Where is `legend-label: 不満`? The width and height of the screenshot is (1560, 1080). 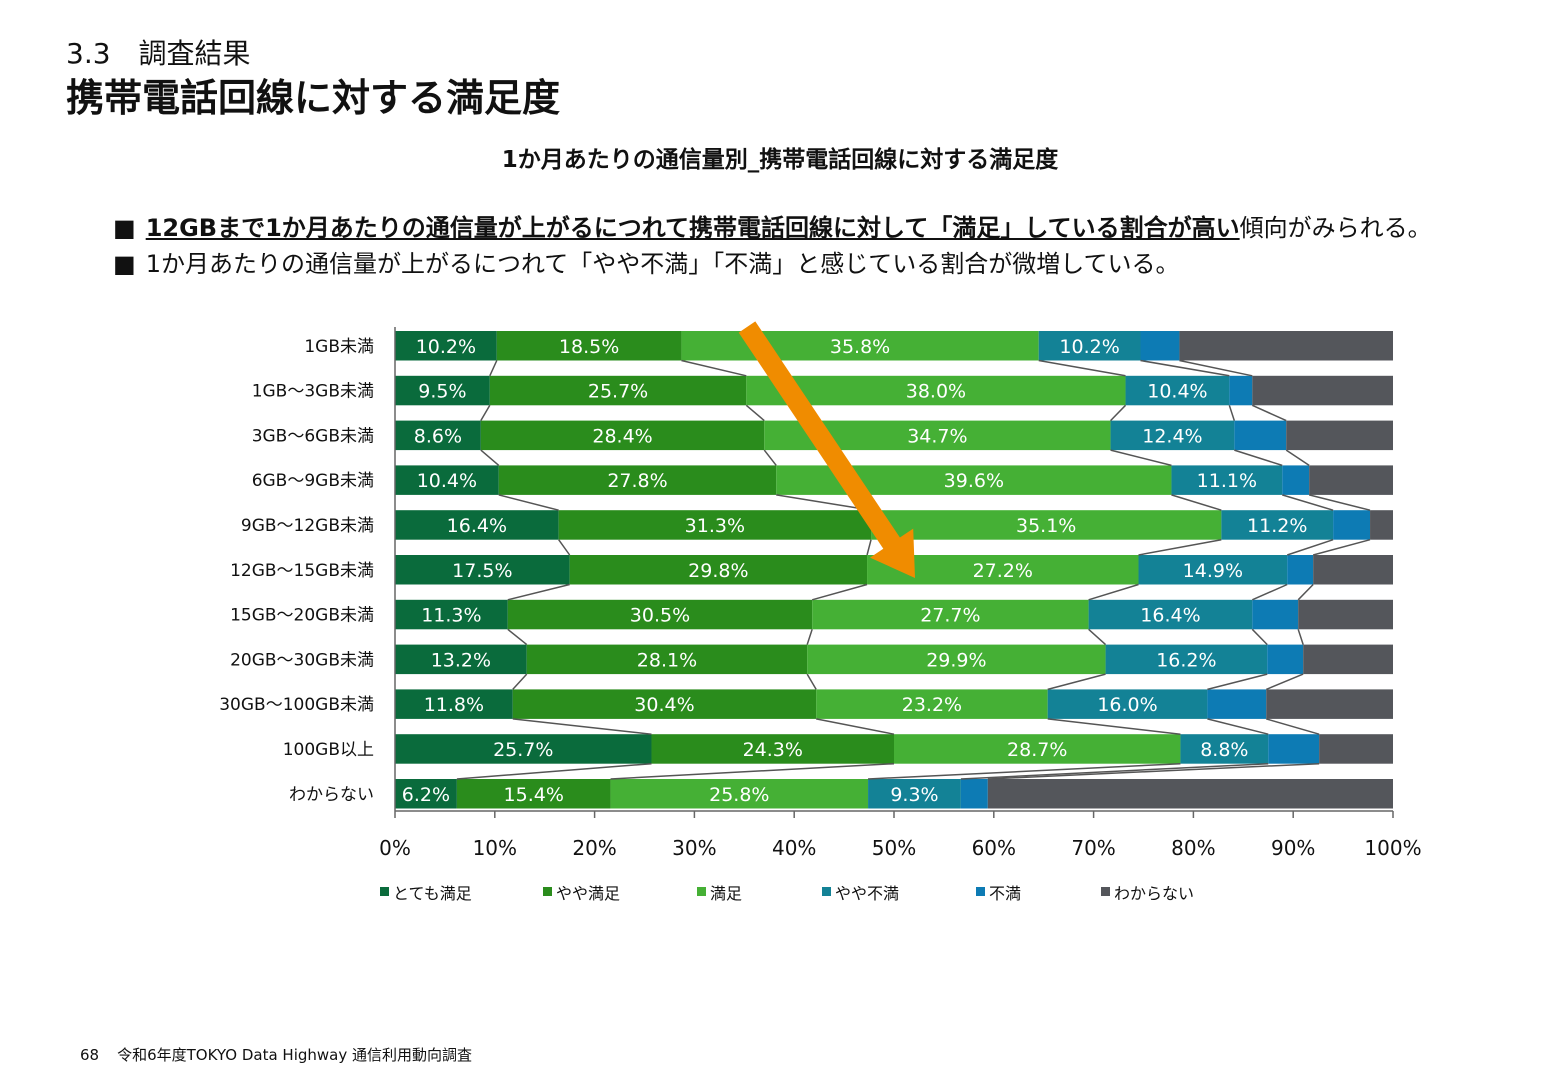 legend-label: 不満 is located at coordinates (1005, 893).